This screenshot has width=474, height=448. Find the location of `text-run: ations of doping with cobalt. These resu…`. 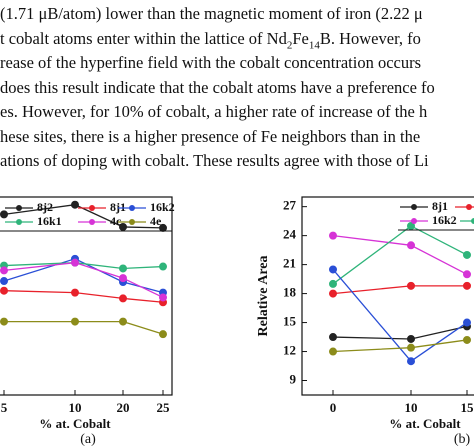

text-run: ations of doping with cobalt. These resu… is located at coordinates (214, 160).